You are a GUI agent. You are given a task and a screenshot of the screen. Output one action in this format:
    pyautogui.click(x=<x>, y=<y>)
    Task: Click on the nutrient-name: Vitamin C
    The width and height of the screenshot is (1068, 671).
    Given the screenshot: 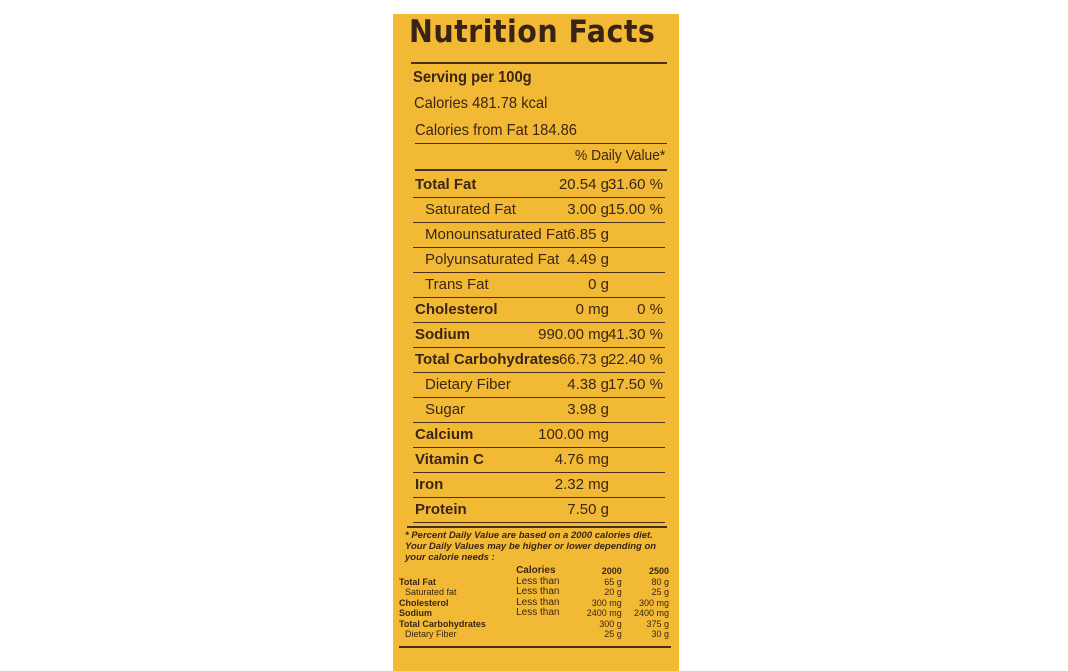 What is the action you would take?
    pyautogui.click(x=449, y=459)
    